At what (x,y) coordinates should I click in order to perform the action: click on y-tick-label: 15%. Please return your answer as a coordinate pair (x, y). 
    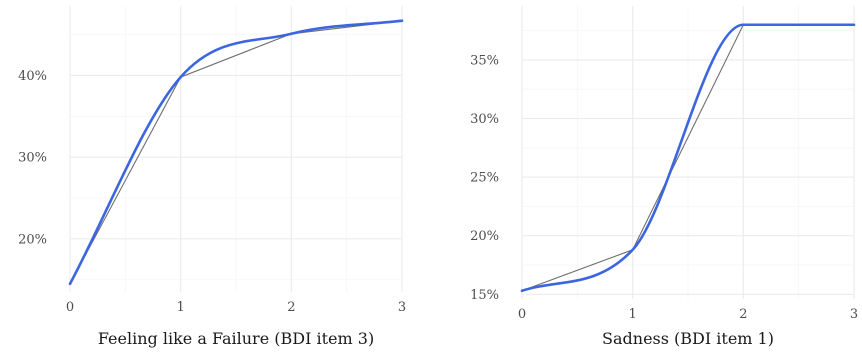
    Looking at the image, I should click on (484, 295).